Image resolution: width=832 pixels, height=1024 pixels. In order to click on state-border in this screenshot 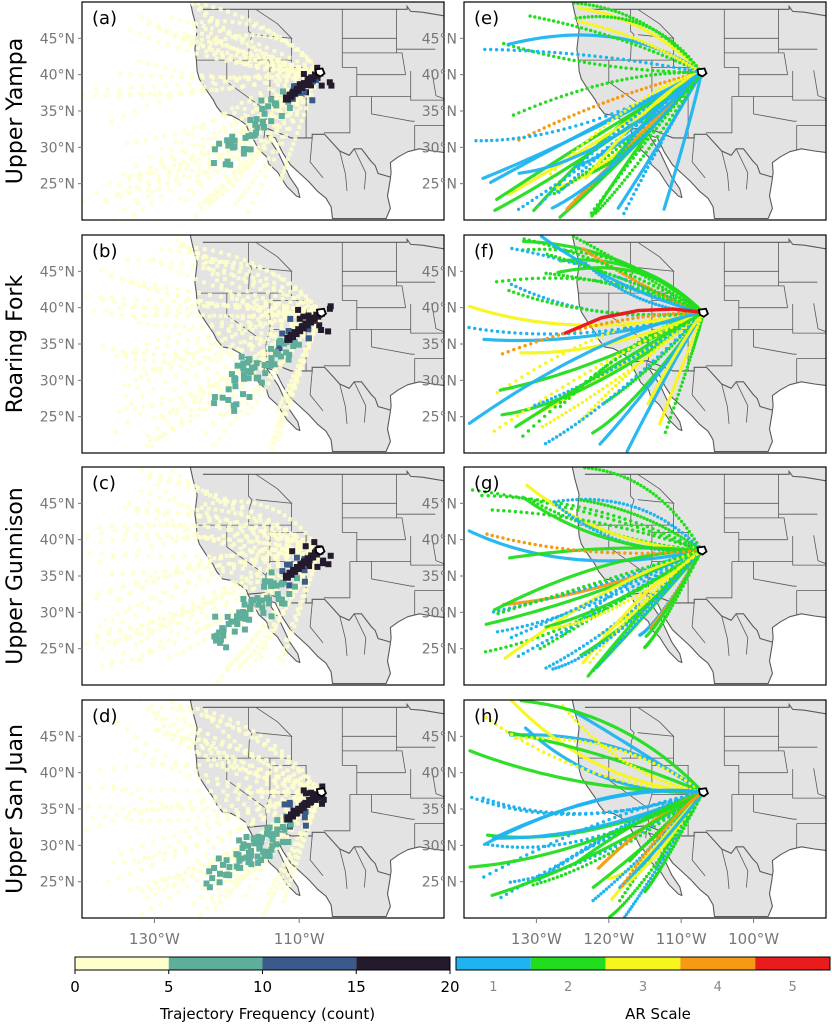, I will do `click(360, 634)`.